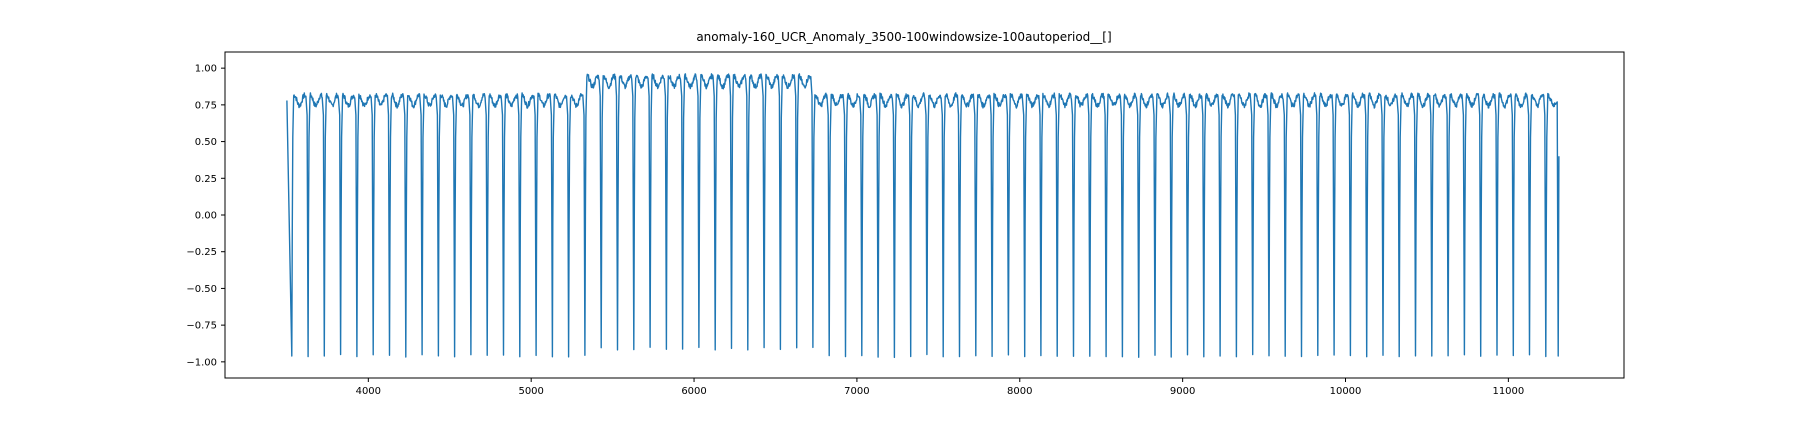  I want to click on x-tick-label: 6000, so click(693, 391).